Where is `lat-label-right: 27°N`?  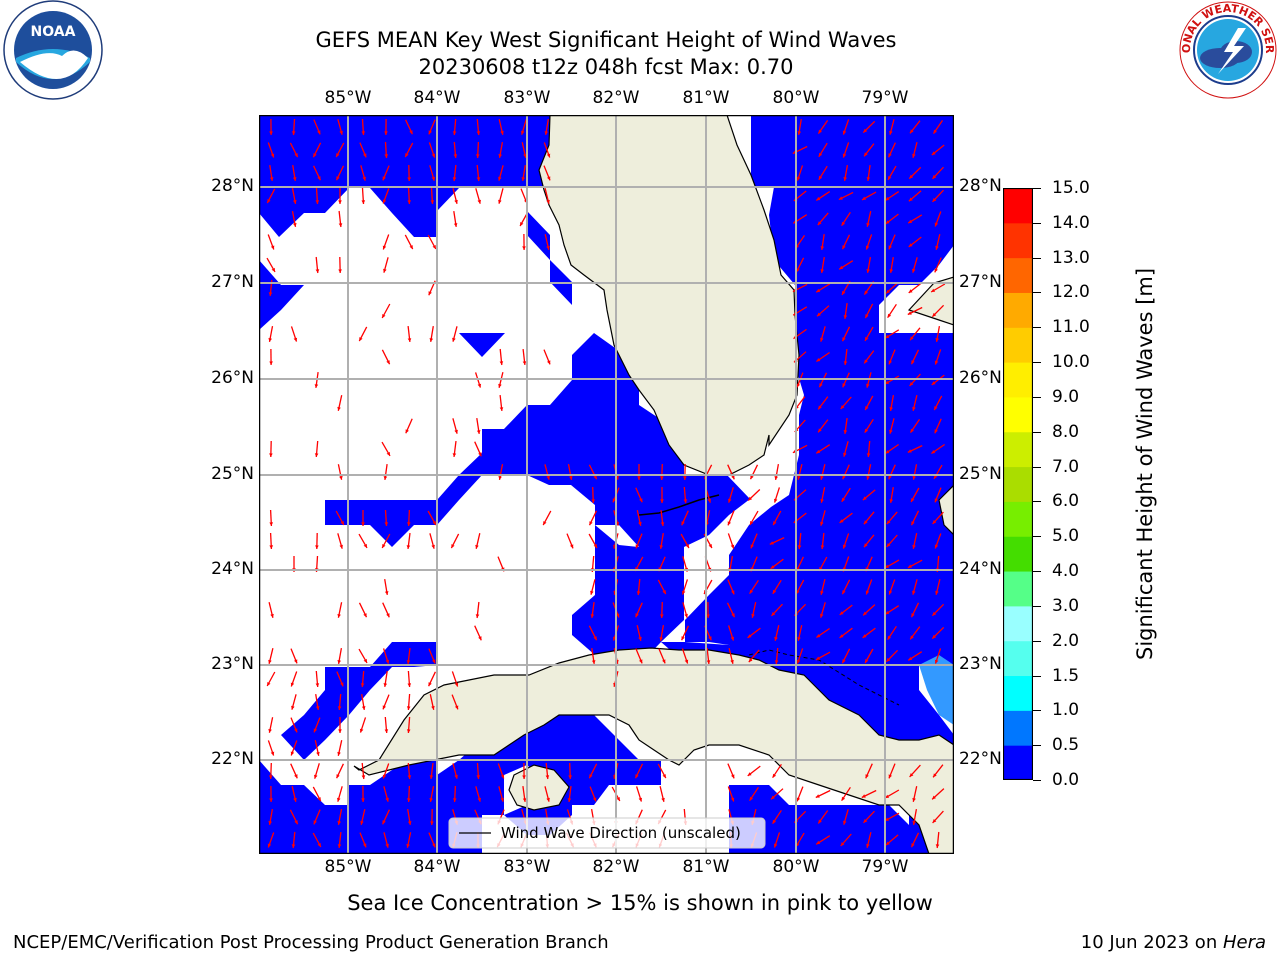
lat-label-right: 27°N is located at coordinates (980, 282).